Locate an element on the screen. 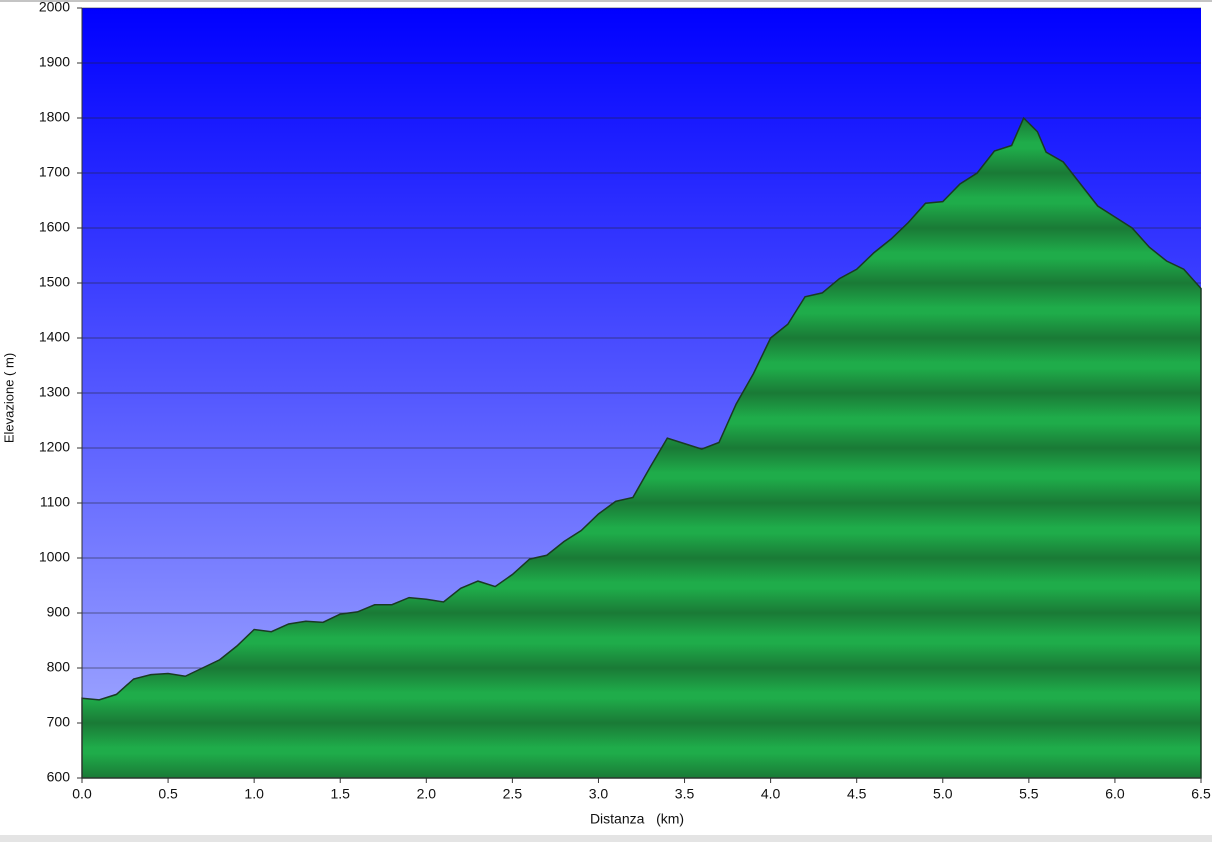 This screenshot has height=847, width=1212. x-tick-label: 3.0 is located at coordinates (599, 794).